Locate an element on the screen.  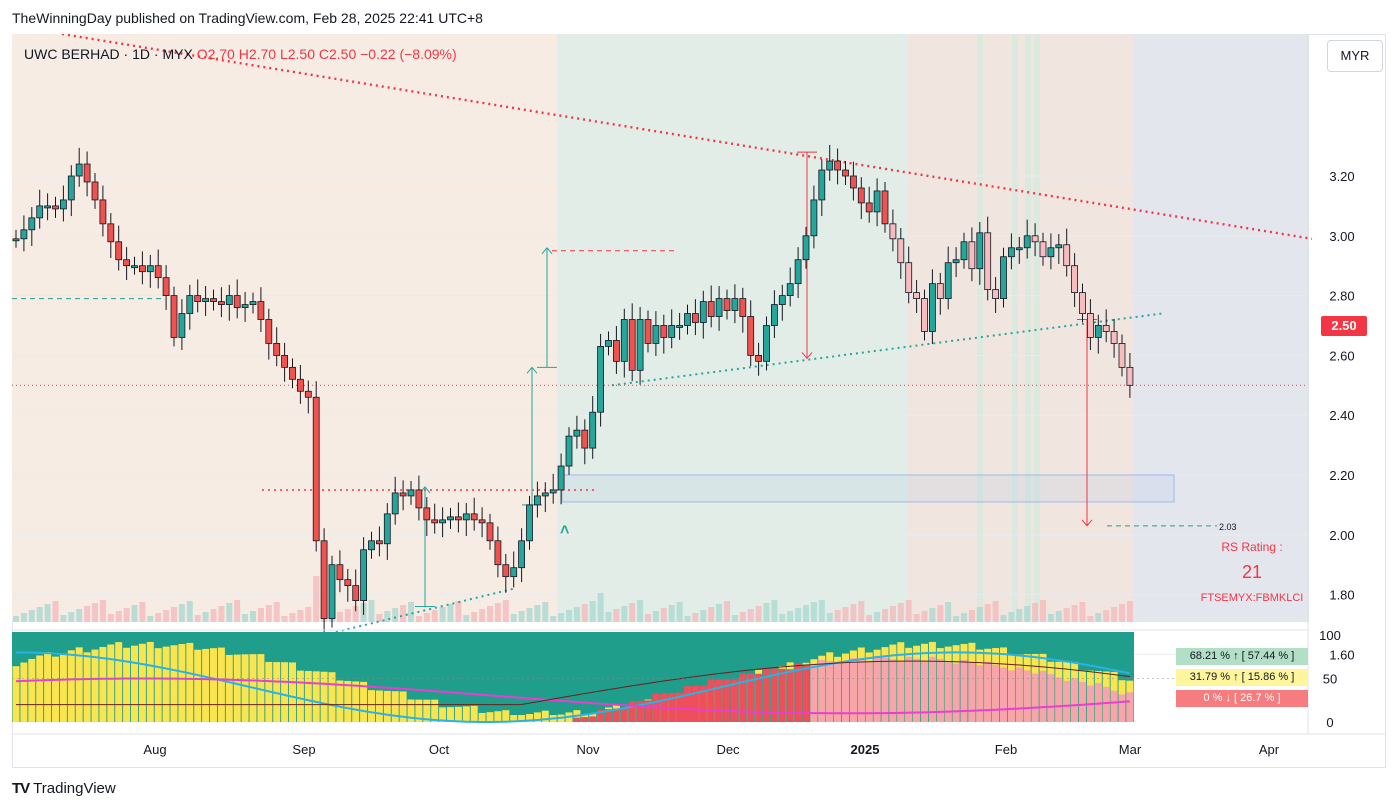
price-axis-tick-1: 1.80 is located at coordinates (1341, 595).